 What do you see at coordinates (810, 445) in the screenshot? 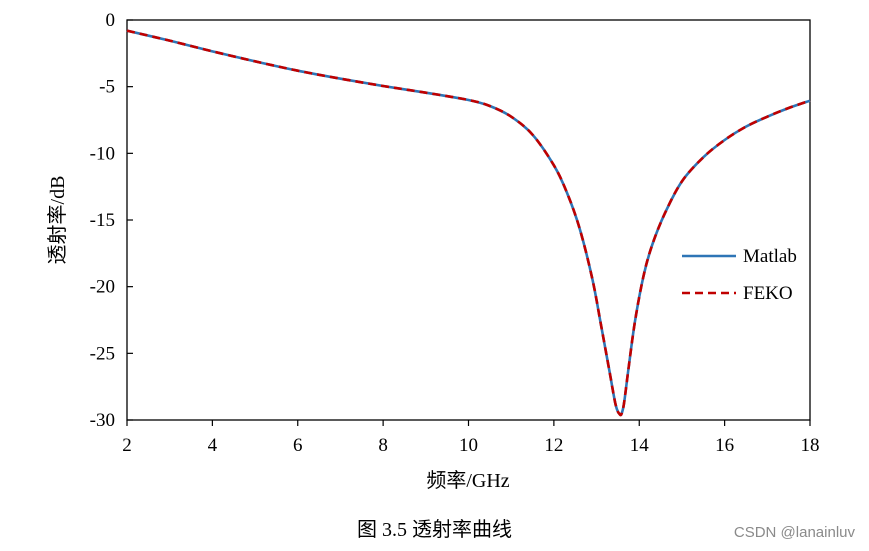
I see `x-tick-label: 18` at bounding box center [810, 445].